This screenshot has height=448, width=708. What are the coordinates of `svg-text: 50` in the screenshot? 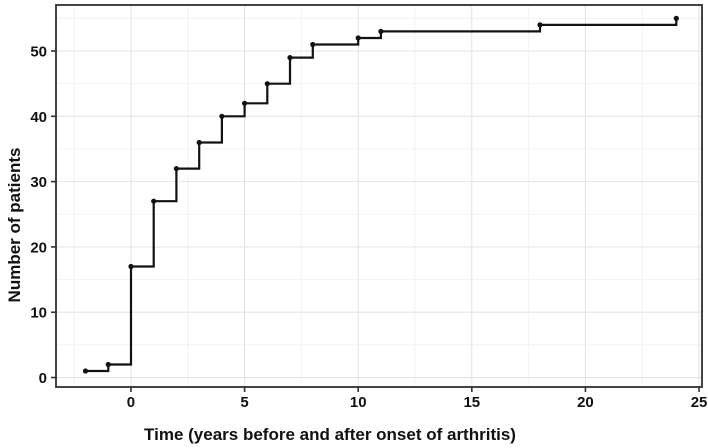 It's located at (38, 52).